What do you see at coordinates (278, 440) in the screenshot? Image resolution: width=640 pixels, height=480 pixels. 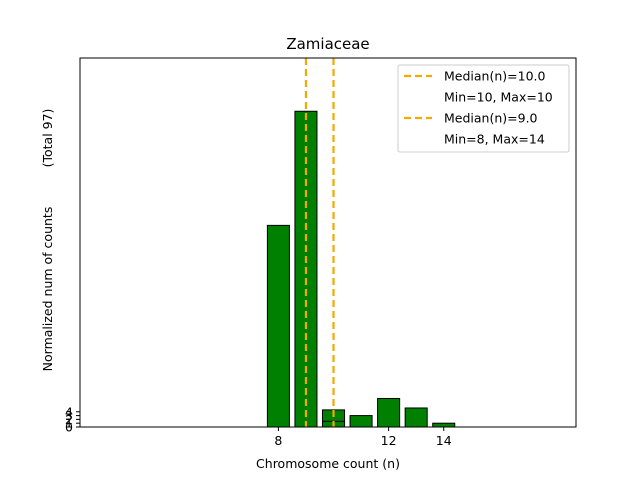 I see `x-tick-label-8: 8` at bounding box center [278, 440].